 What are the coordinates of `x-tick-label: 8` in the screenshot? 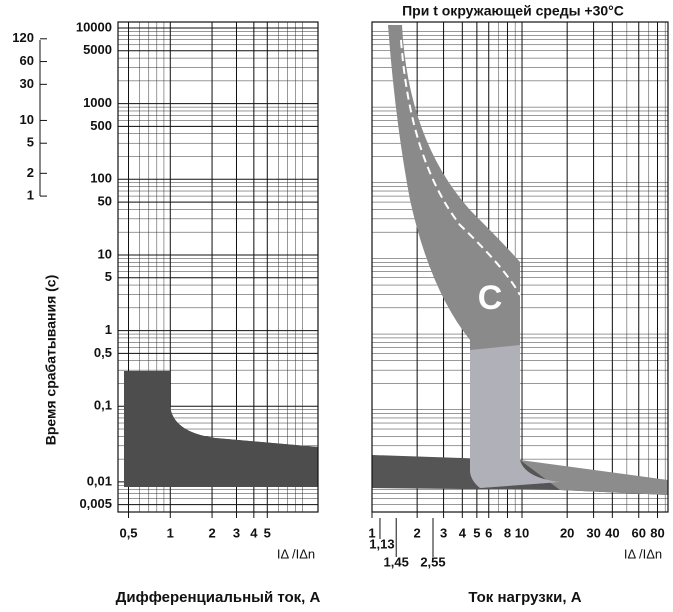 It's located at (507, 532).